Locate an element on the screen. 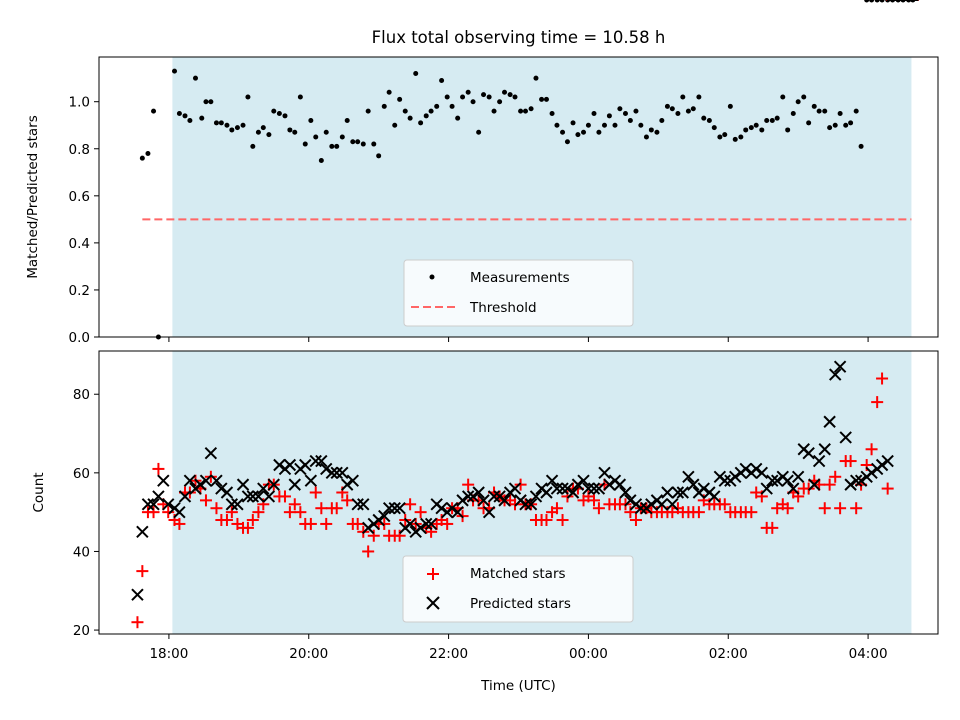 The image size is (960, 720). count-y-tick-label: 60 is located at coordinates (81, 474).